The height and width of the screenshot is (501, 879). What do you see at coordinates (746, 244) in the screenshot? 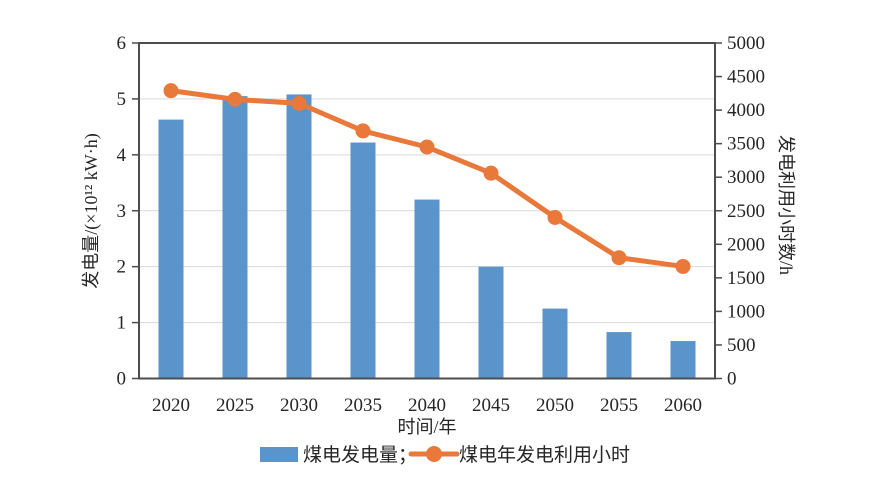
I see `right-axis-tick-label: 2000` at bounding box center [746, 244].